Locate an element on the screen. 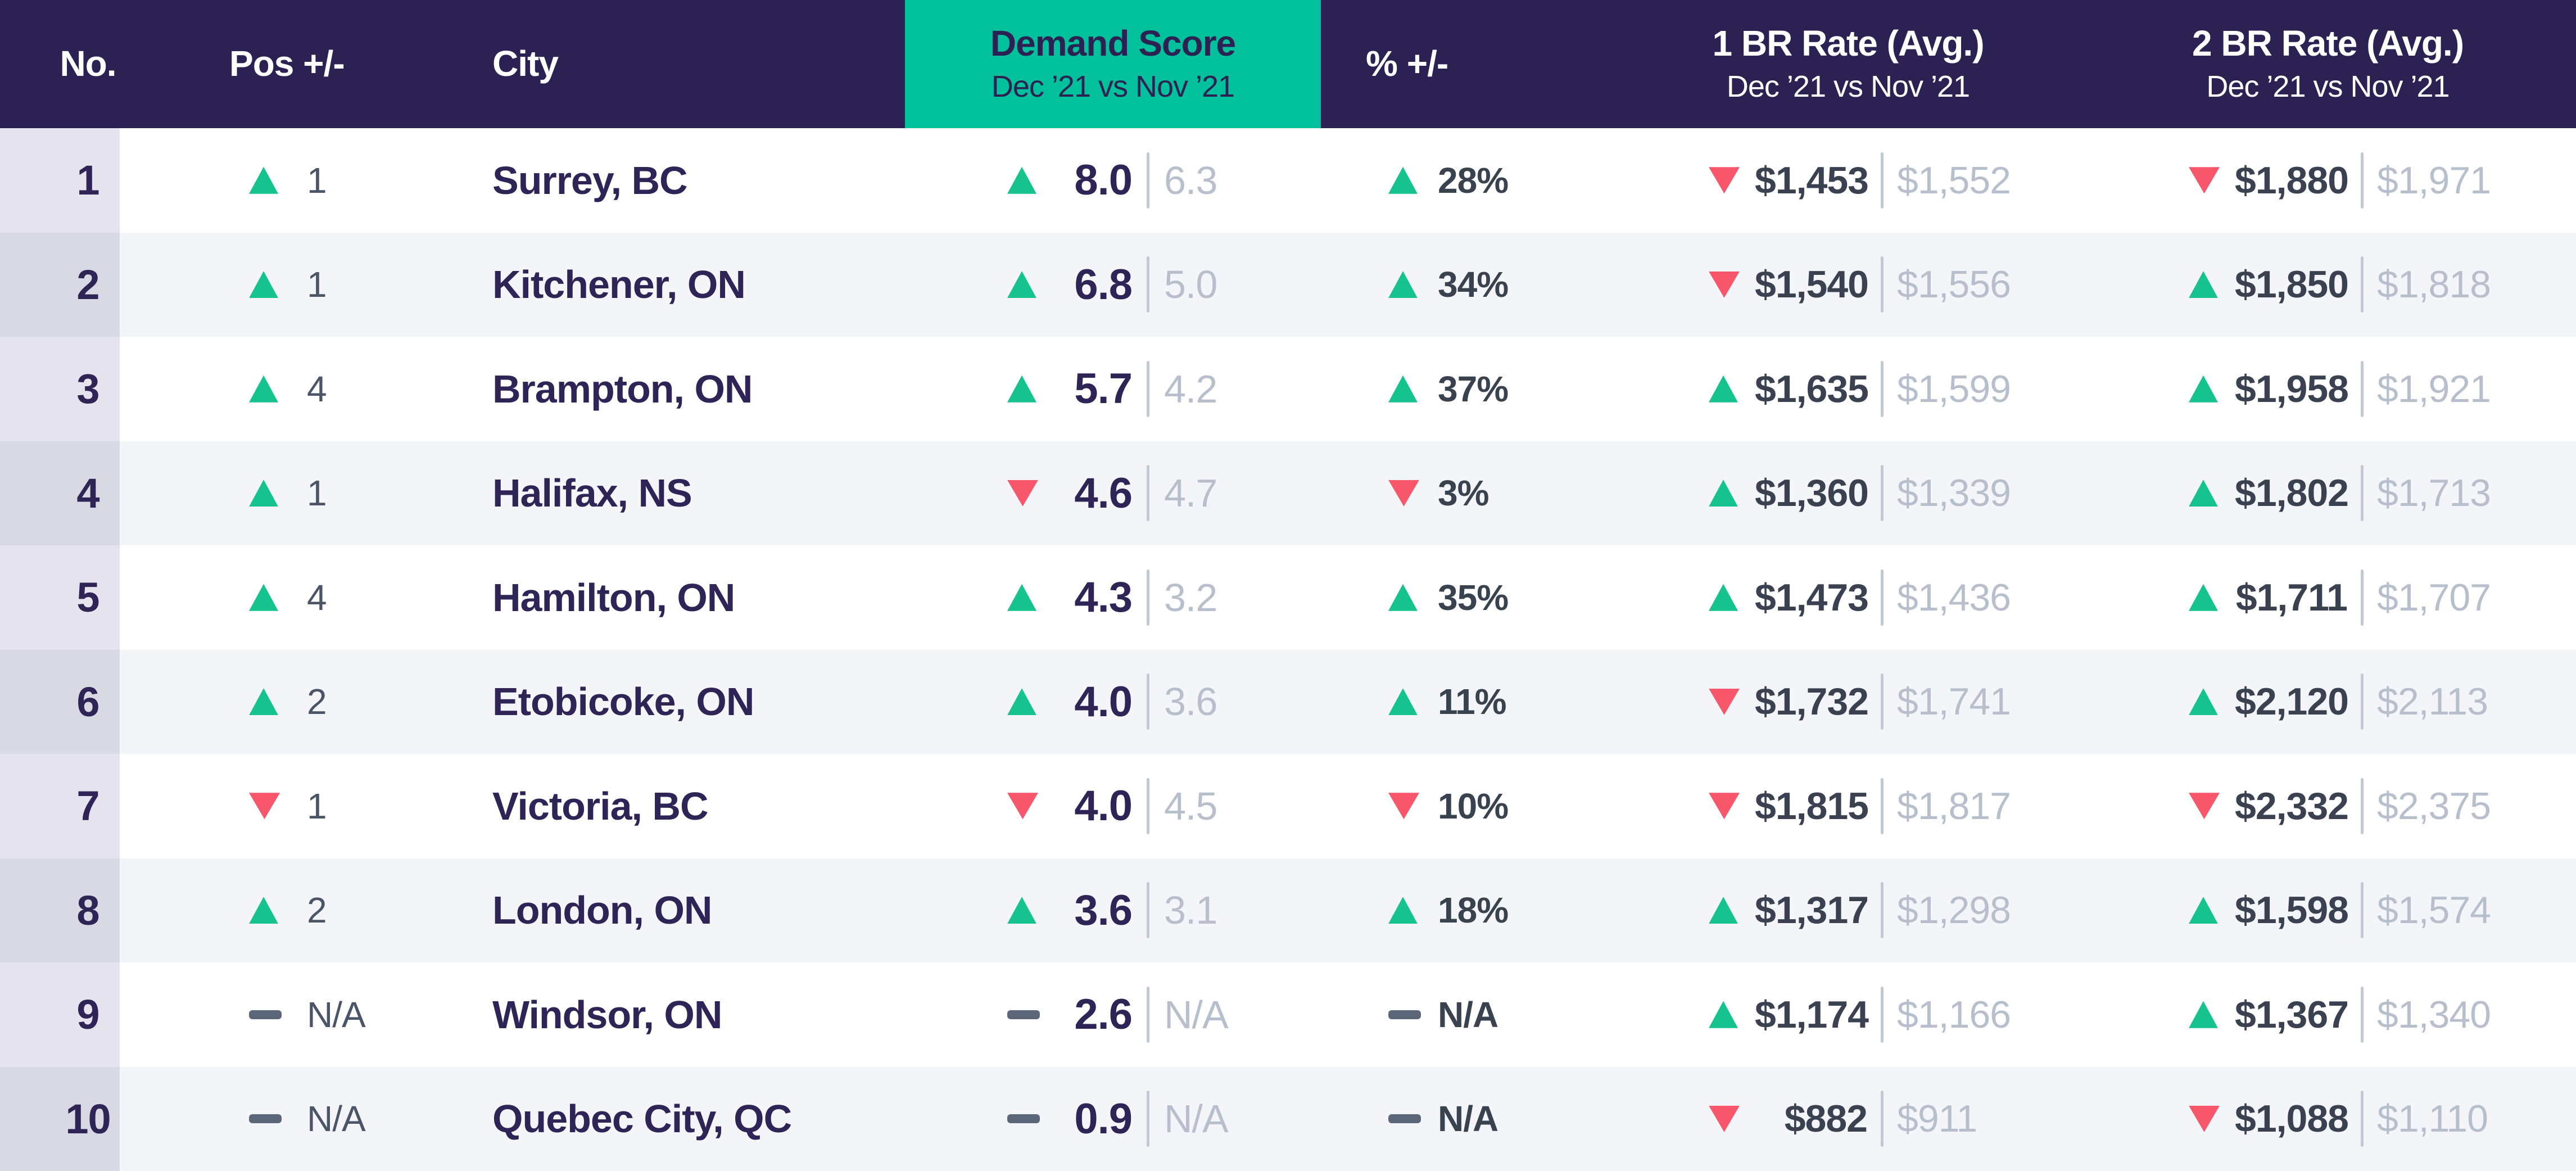 Image resolution: width=2576 pixels, height=1171 pixels. percent-change-cell: 37% is located at coordinates (1493, 389).